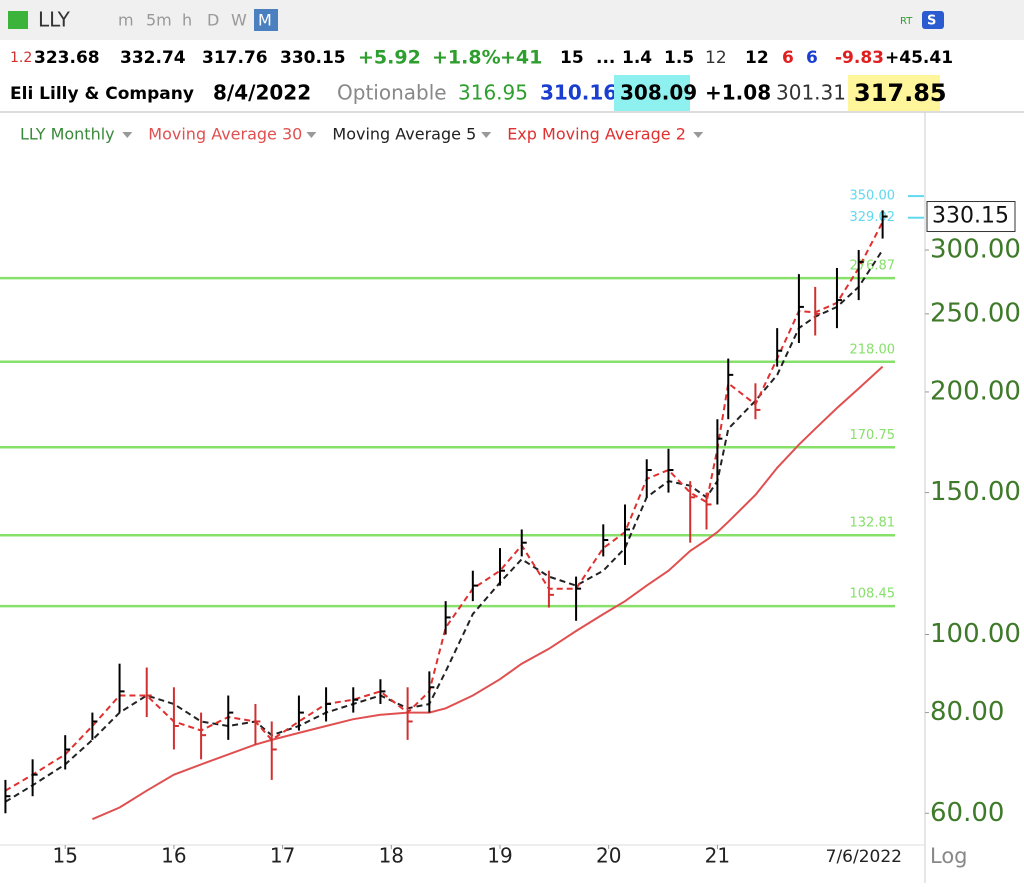 Image resolution: width=1024 pixels, height=887 pixels. I want to click on scale-label: Log, so click(949, 856).